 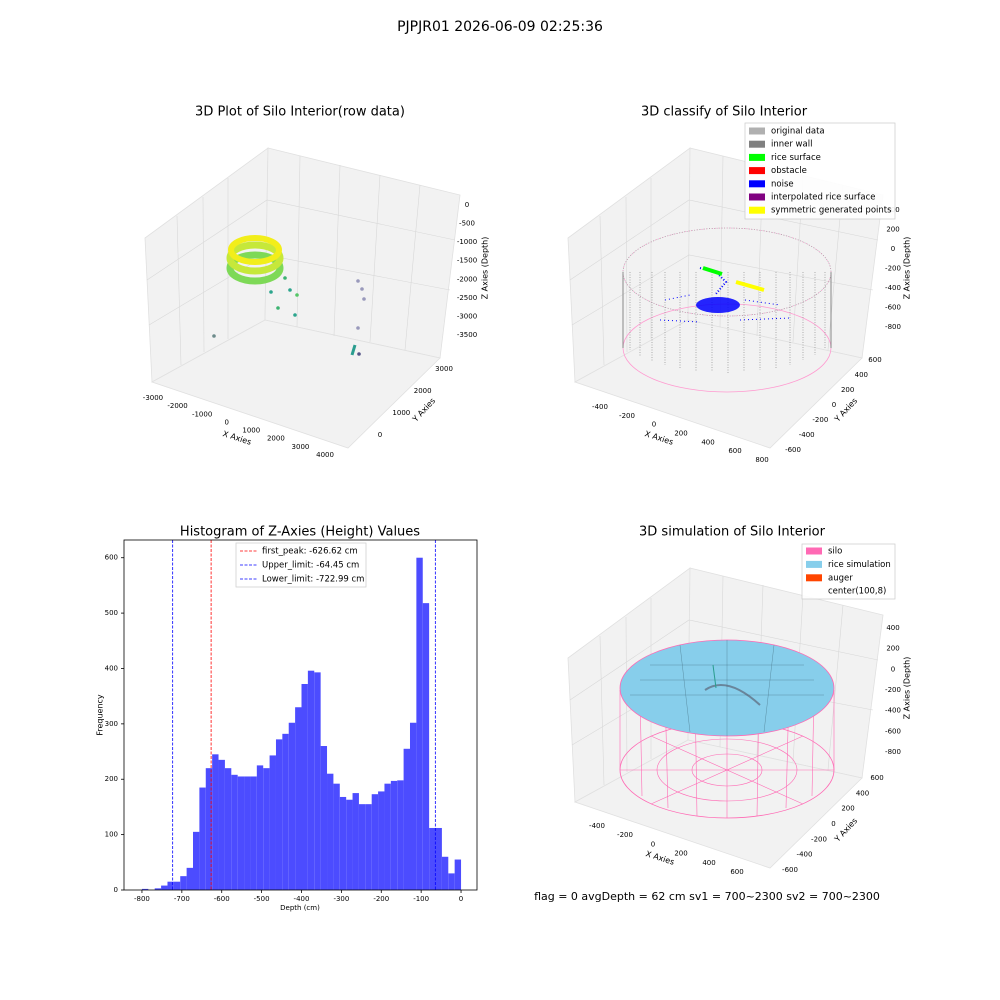 What do you see at coordinates (892, 628) in the screenshot?
I see `z-tick-label: 400` at bounding box center [892, 628].